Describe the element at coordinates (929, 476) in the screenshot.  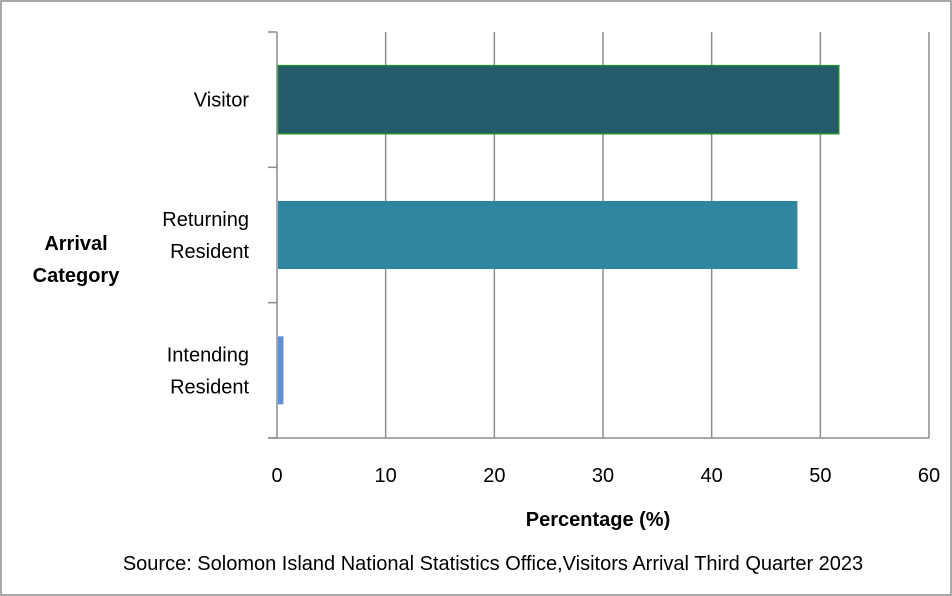
I see `x-tick-label-60: 60` at that location.